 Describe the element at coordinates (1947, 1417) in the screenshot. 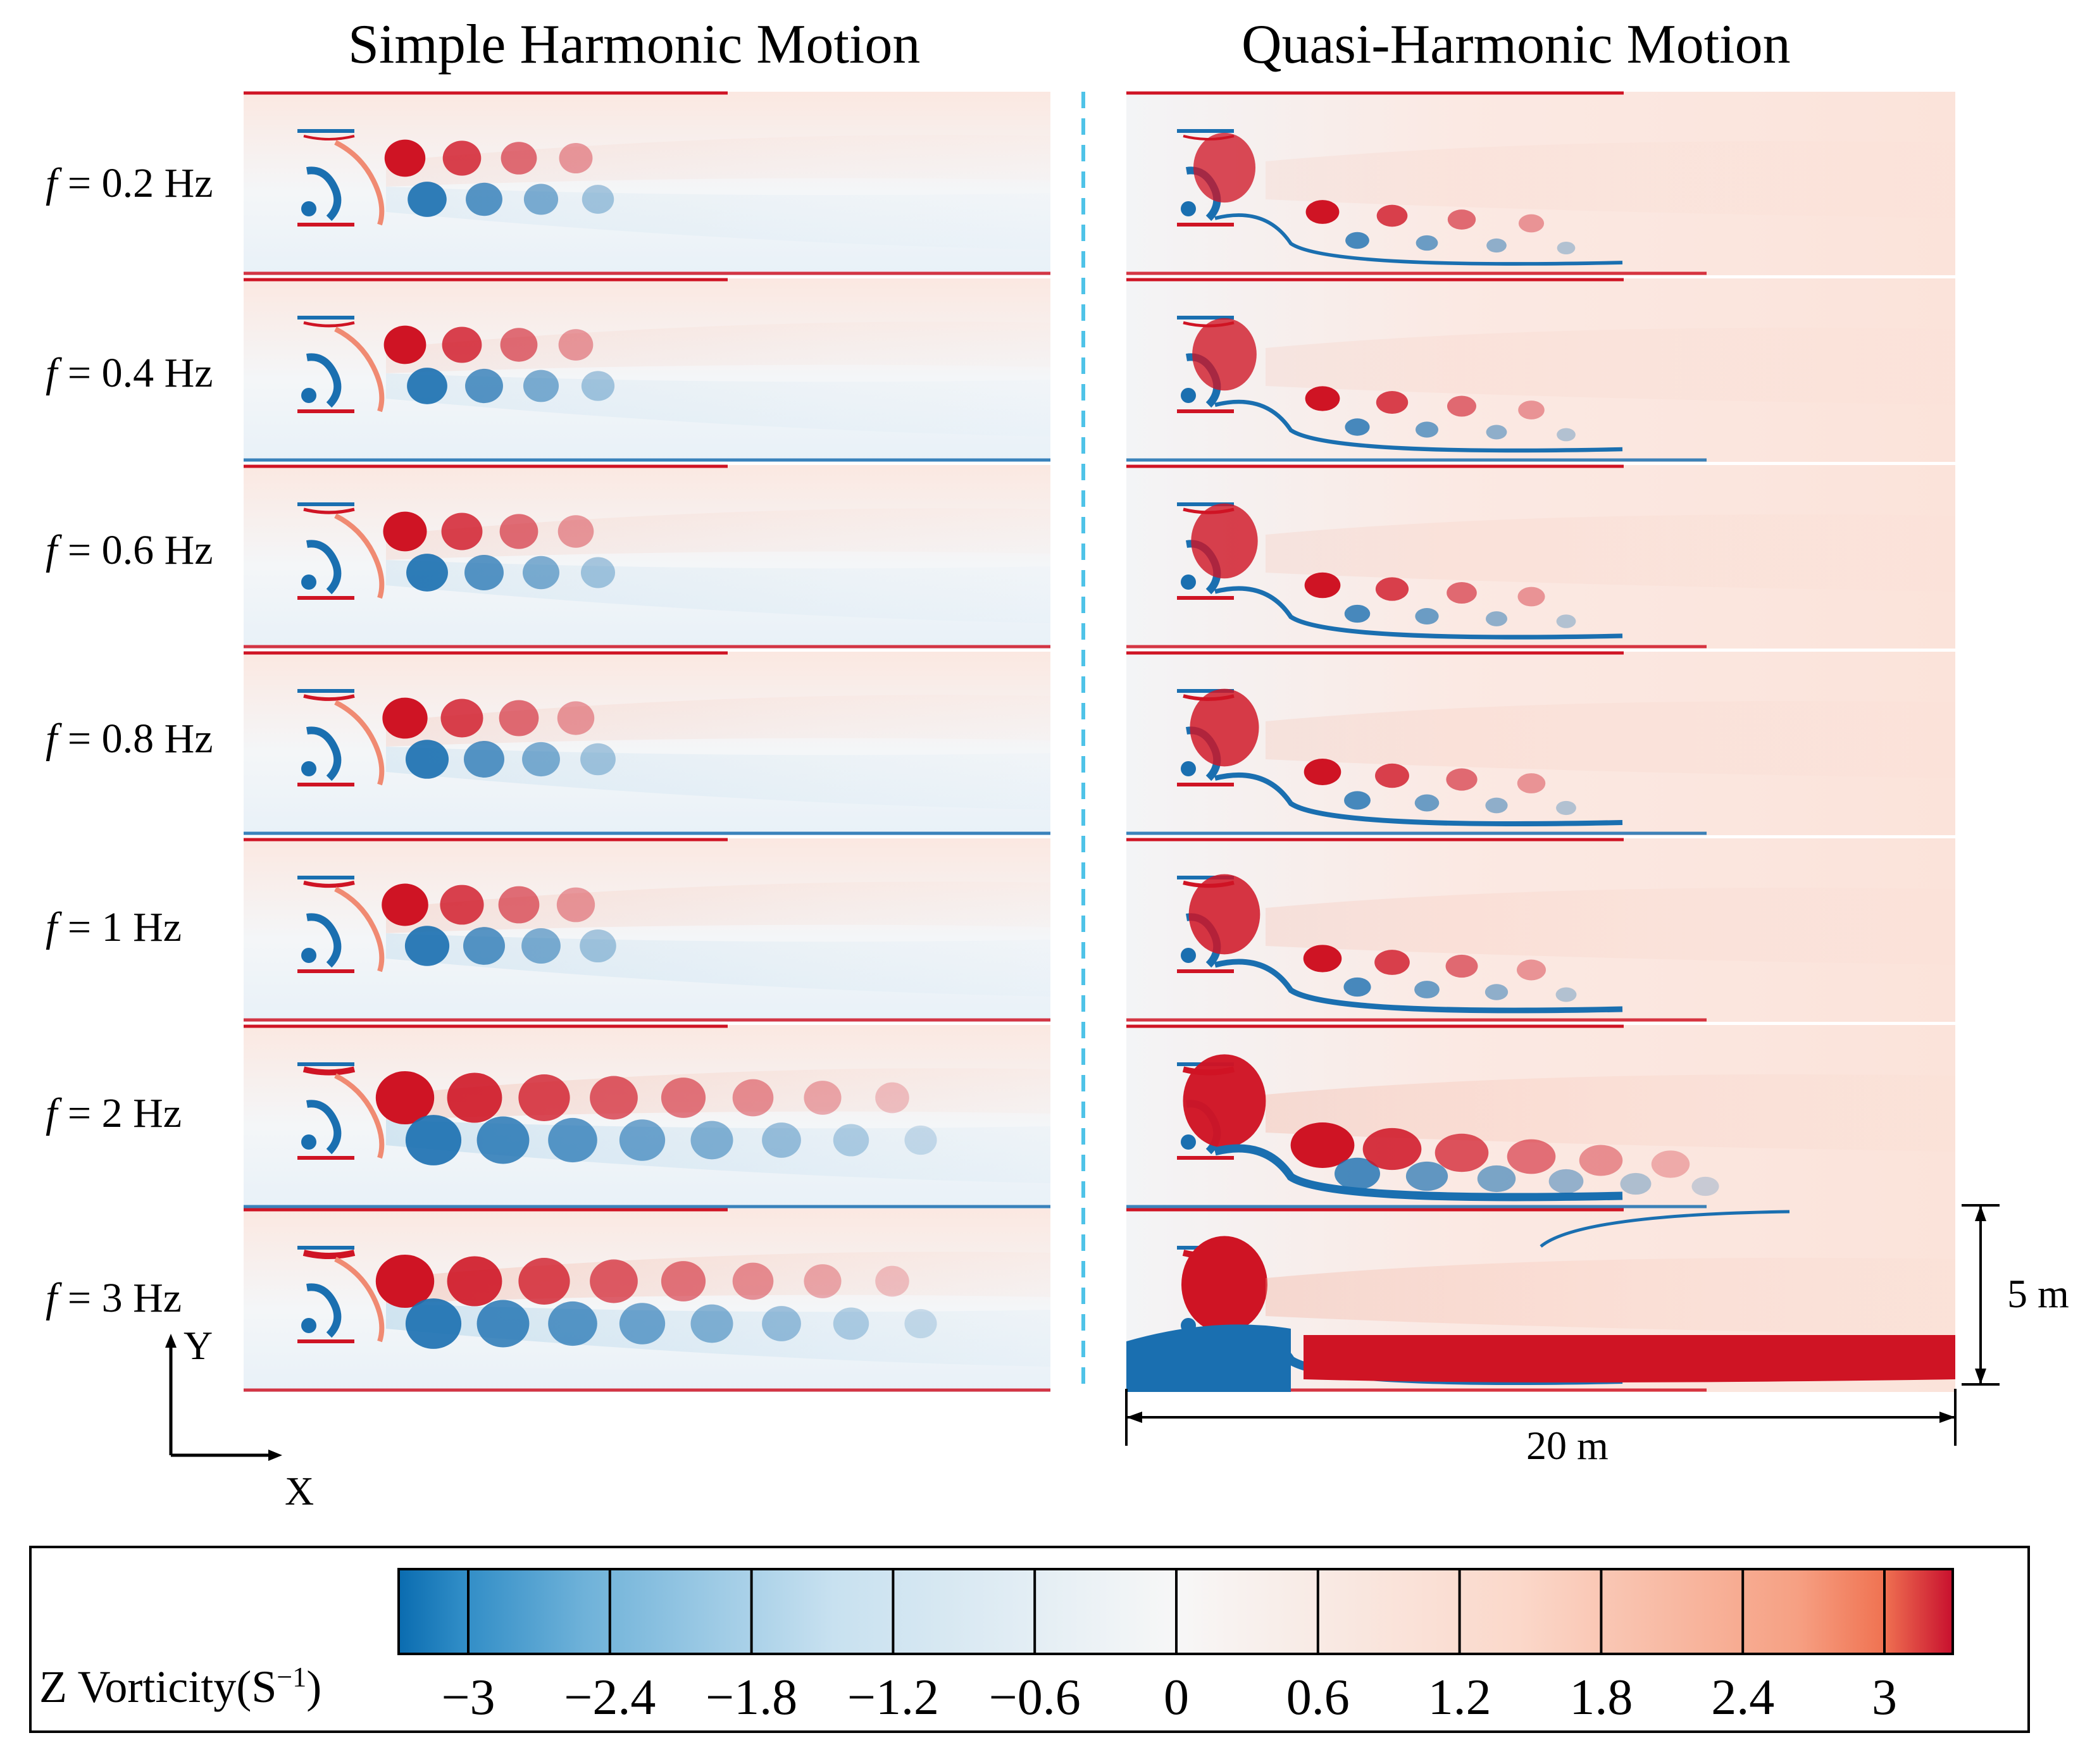

I see `dim-arrow-right-icon` at that location.